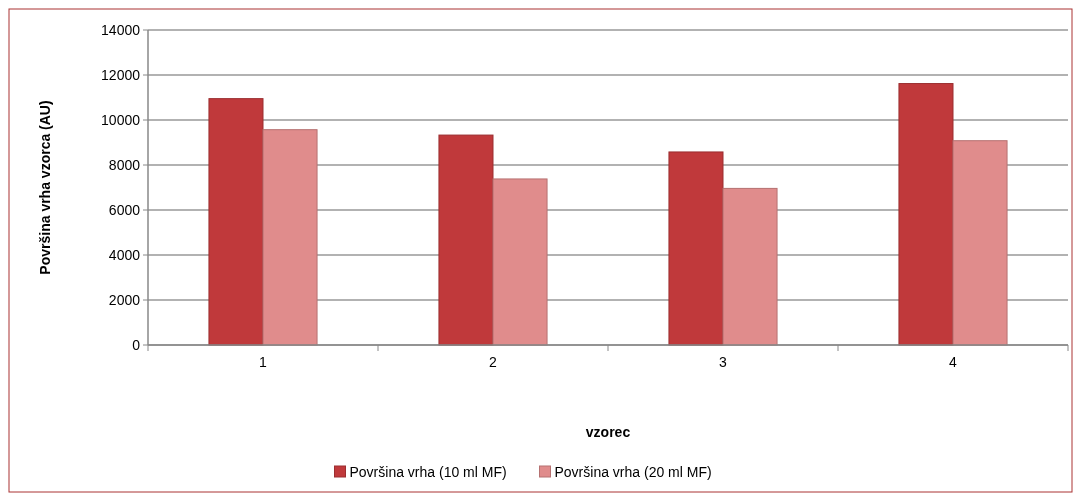 The height and width of the screenshot is (499, 1079). I want to click on y-tick-label: 14000, so click(121, 29).